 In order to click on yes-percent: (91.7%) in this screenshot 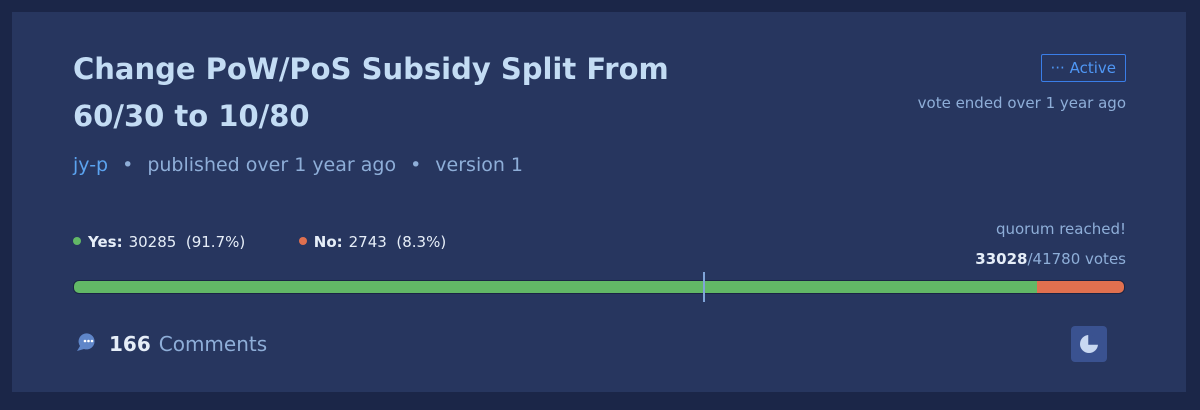, I will do `click(215, 242)`.